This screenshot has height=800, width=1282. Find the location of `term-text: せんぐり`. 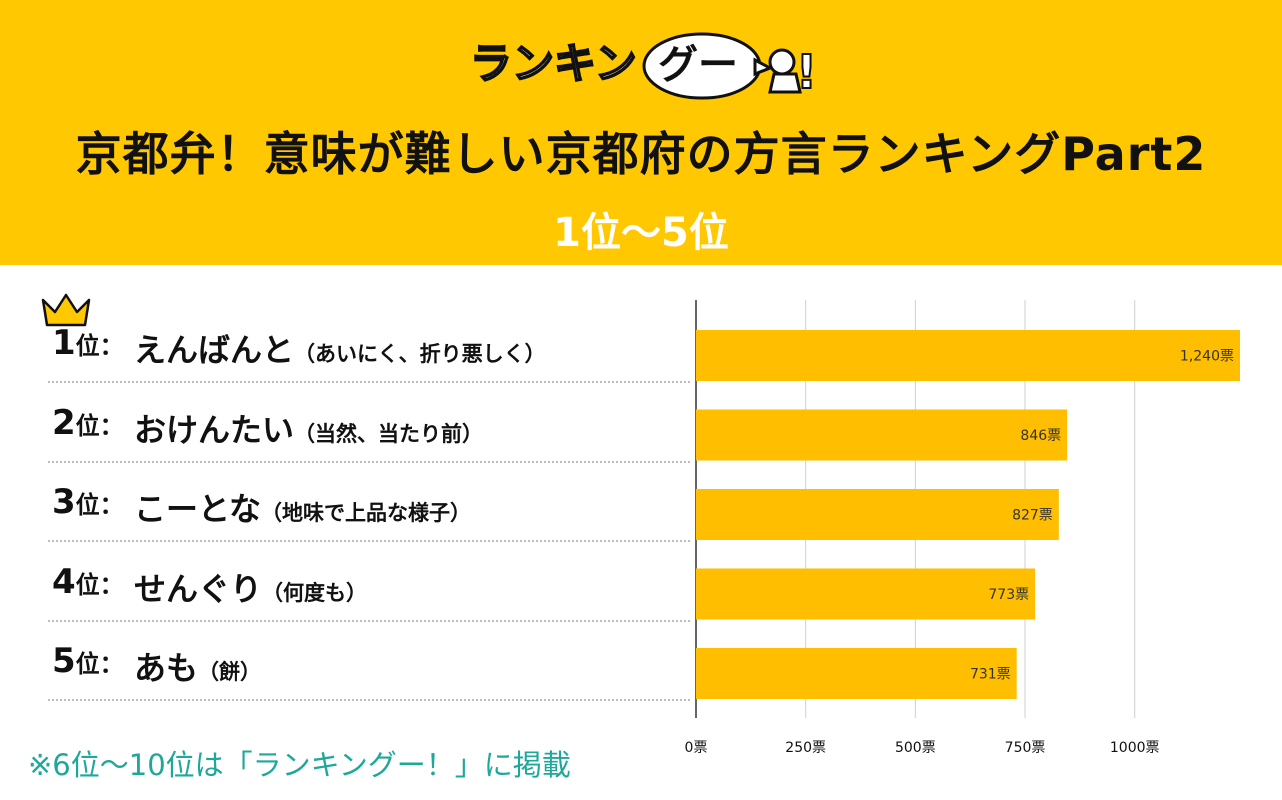

term-text: せんぐり is located at coordinates (198, 588).